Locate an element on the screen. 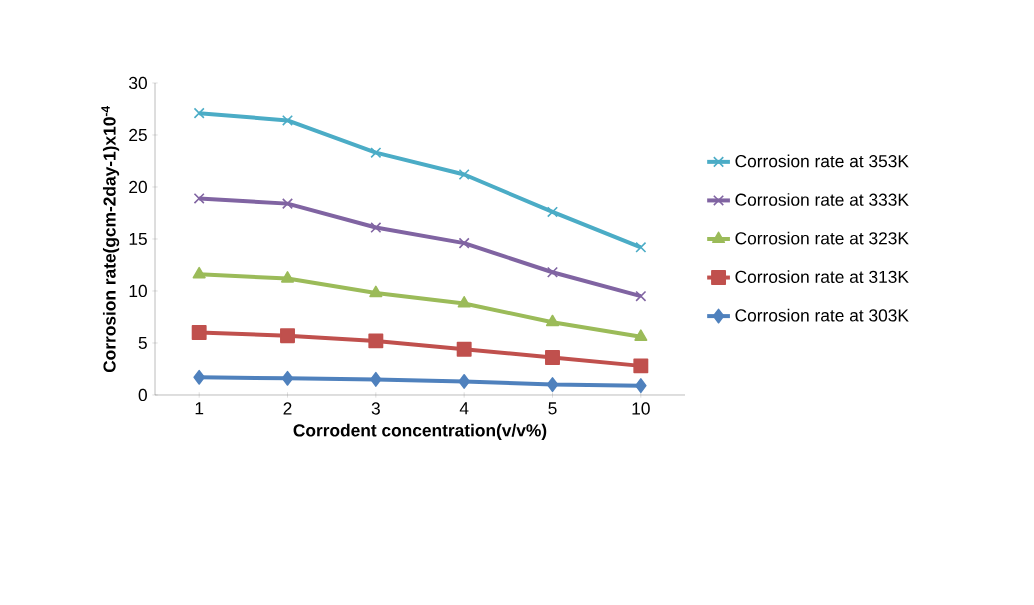 The width and height of the screenshot is (1034, 605). y-tick-label: 5 is located at coordinates (142, 343).